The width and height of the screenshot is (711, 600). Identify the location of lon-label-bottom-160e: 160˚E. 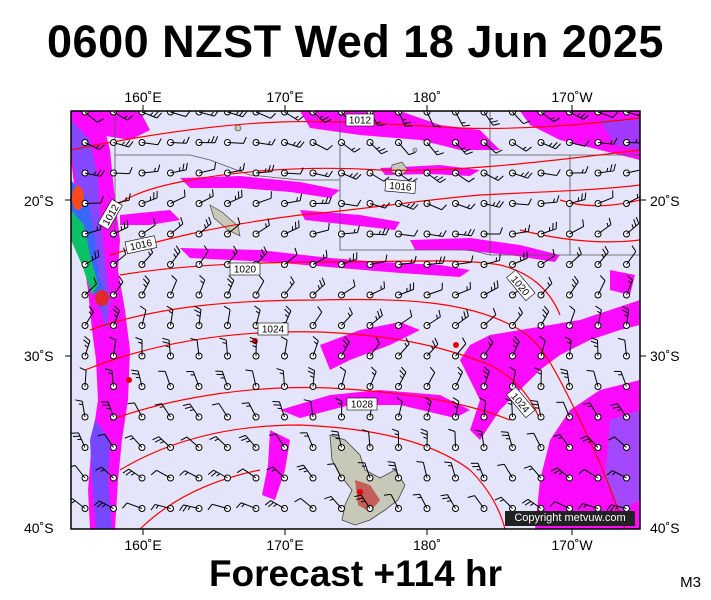
(143, 545).